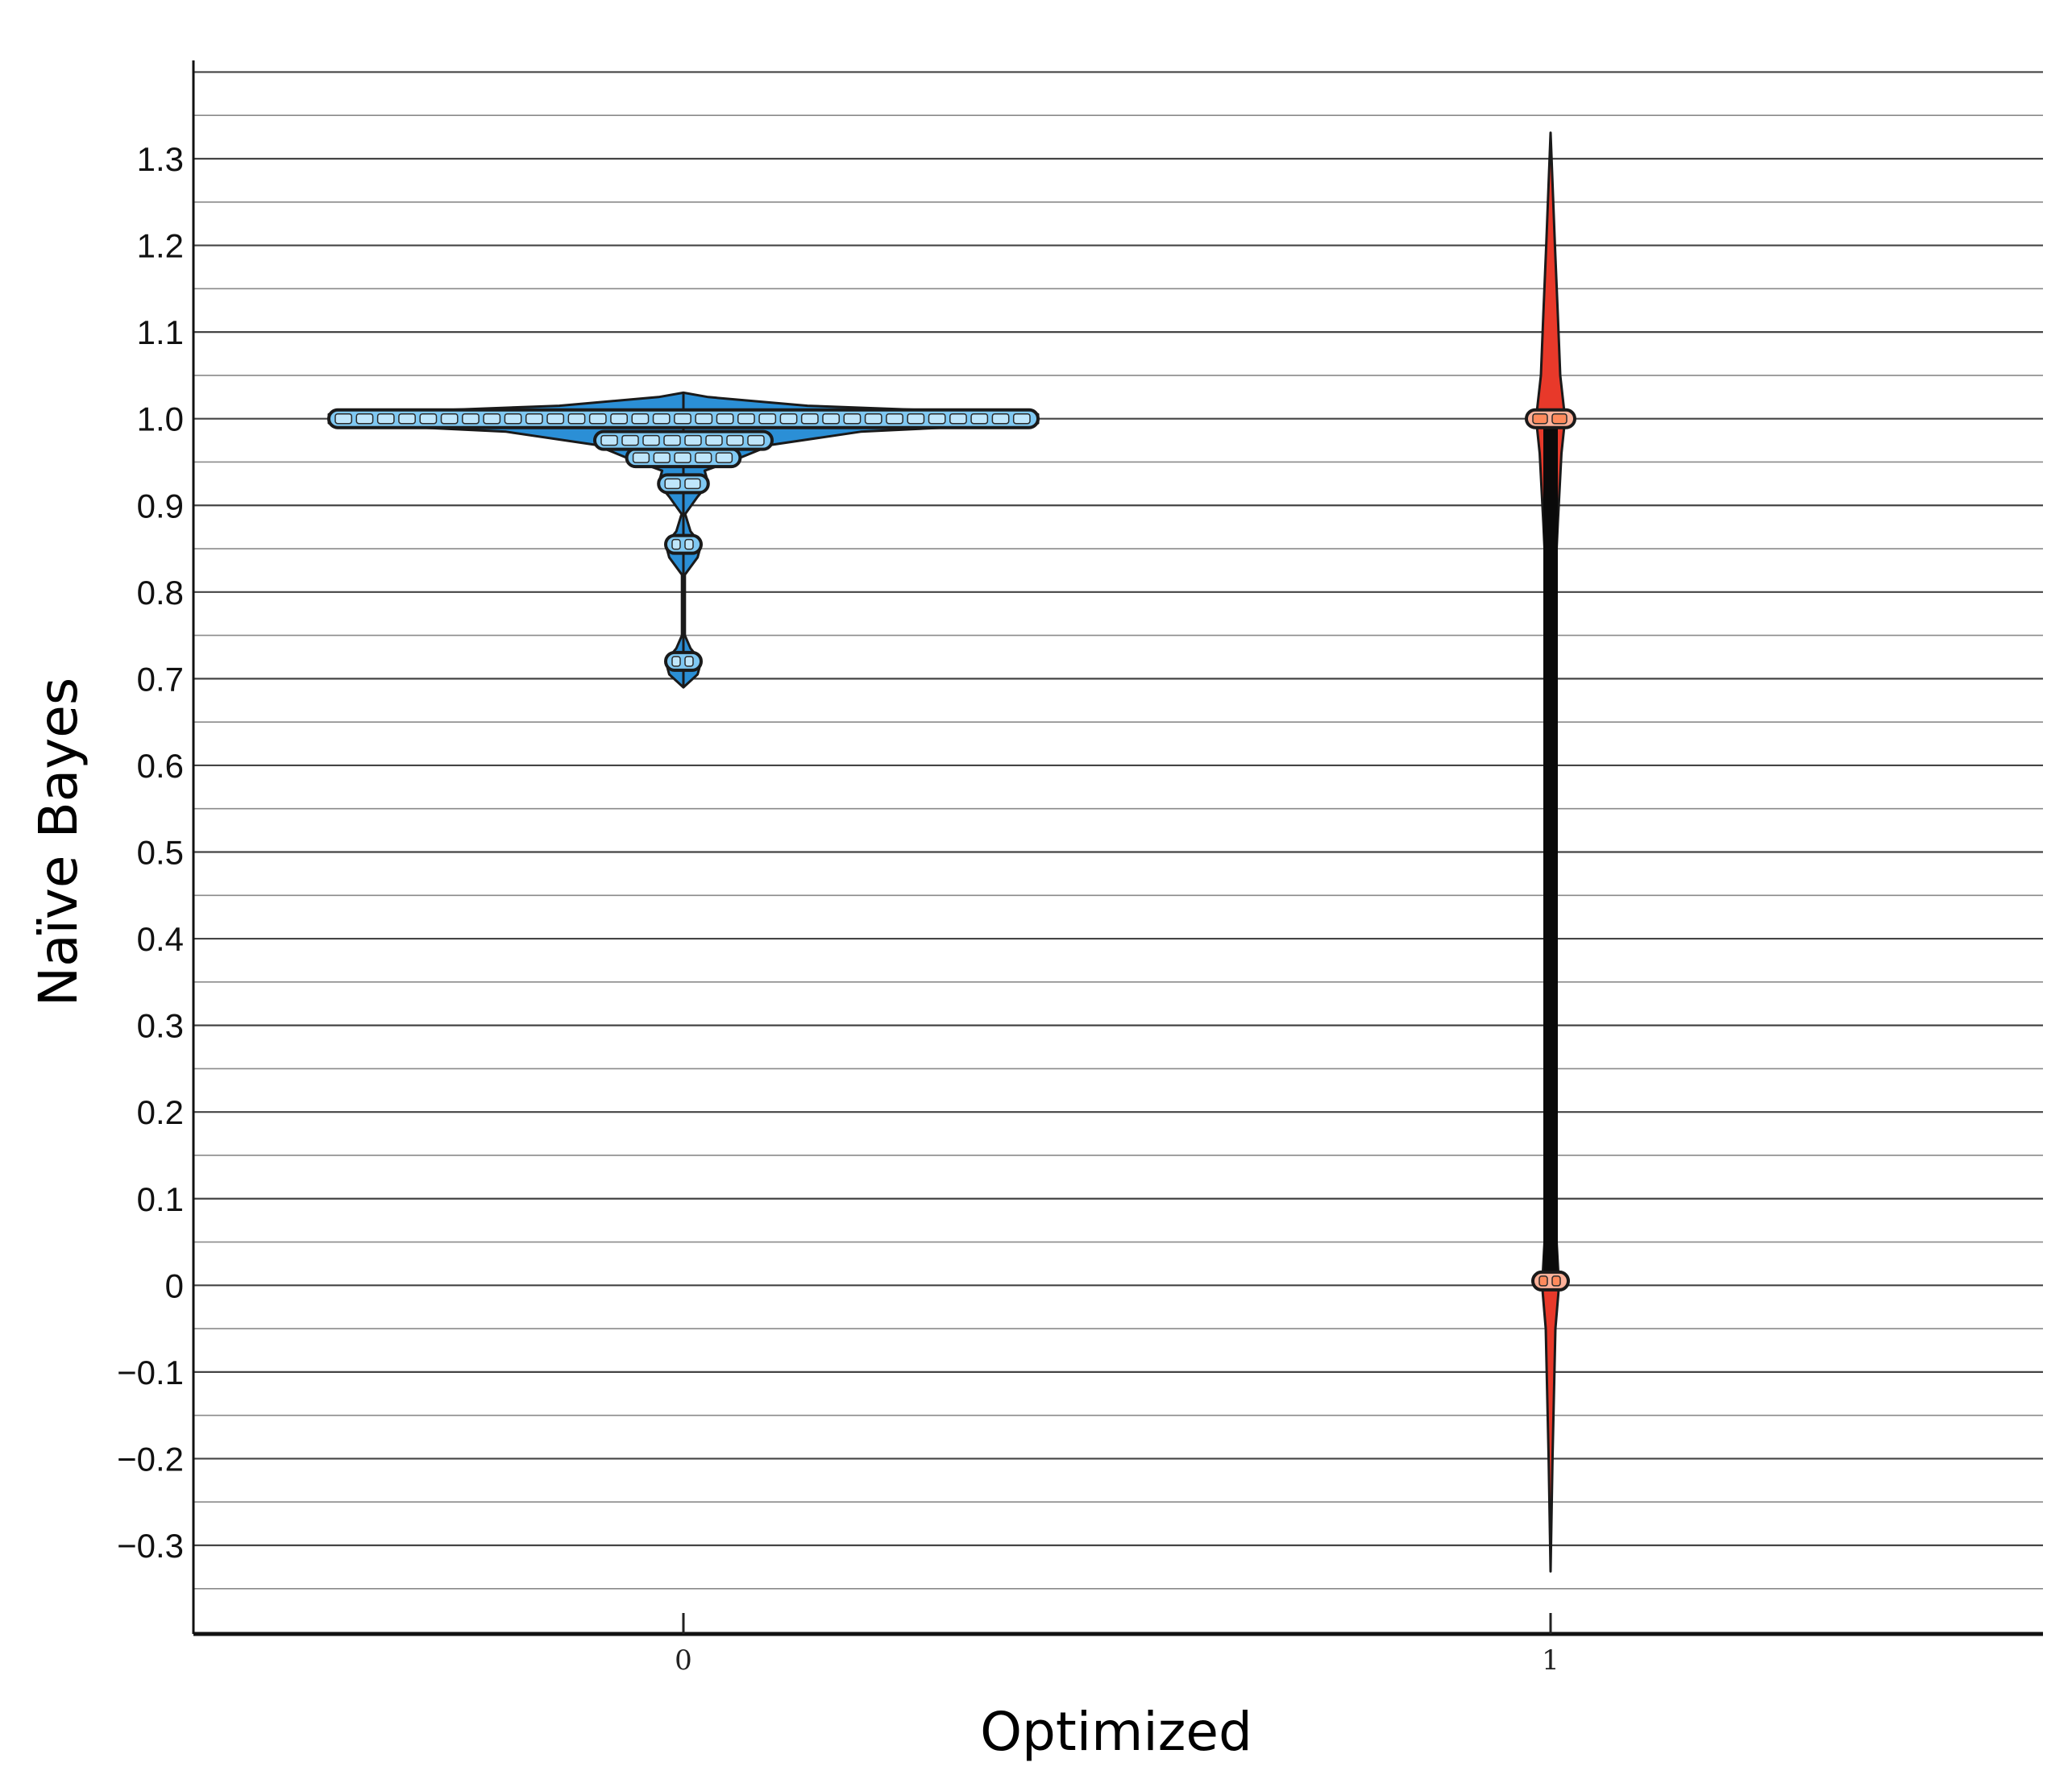 The image size is (2072, 1783). I want to click on x-tick-label: 0, so click(683, 1660).